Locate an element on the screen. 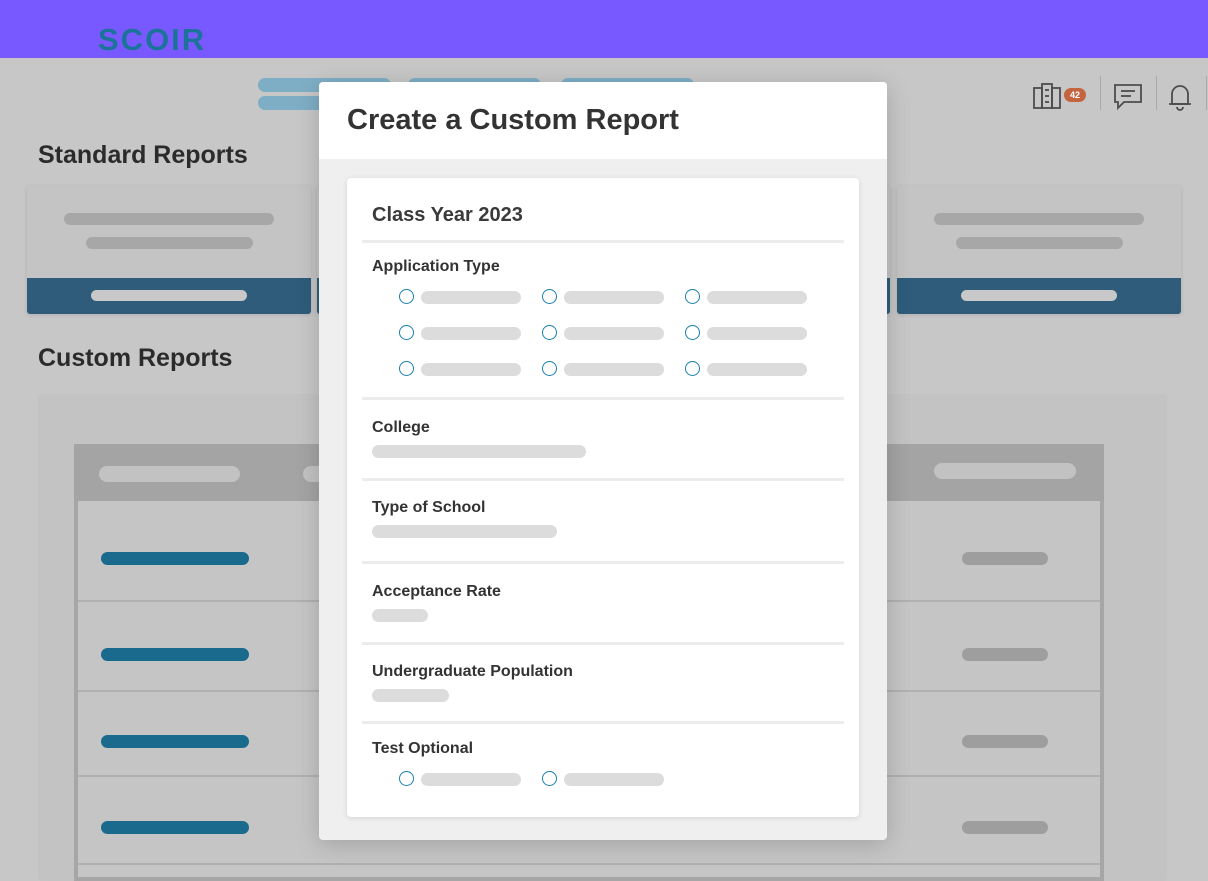 The width and height of the screenshot is (1208, 881). college-selector is located at coordinates (479, 451).